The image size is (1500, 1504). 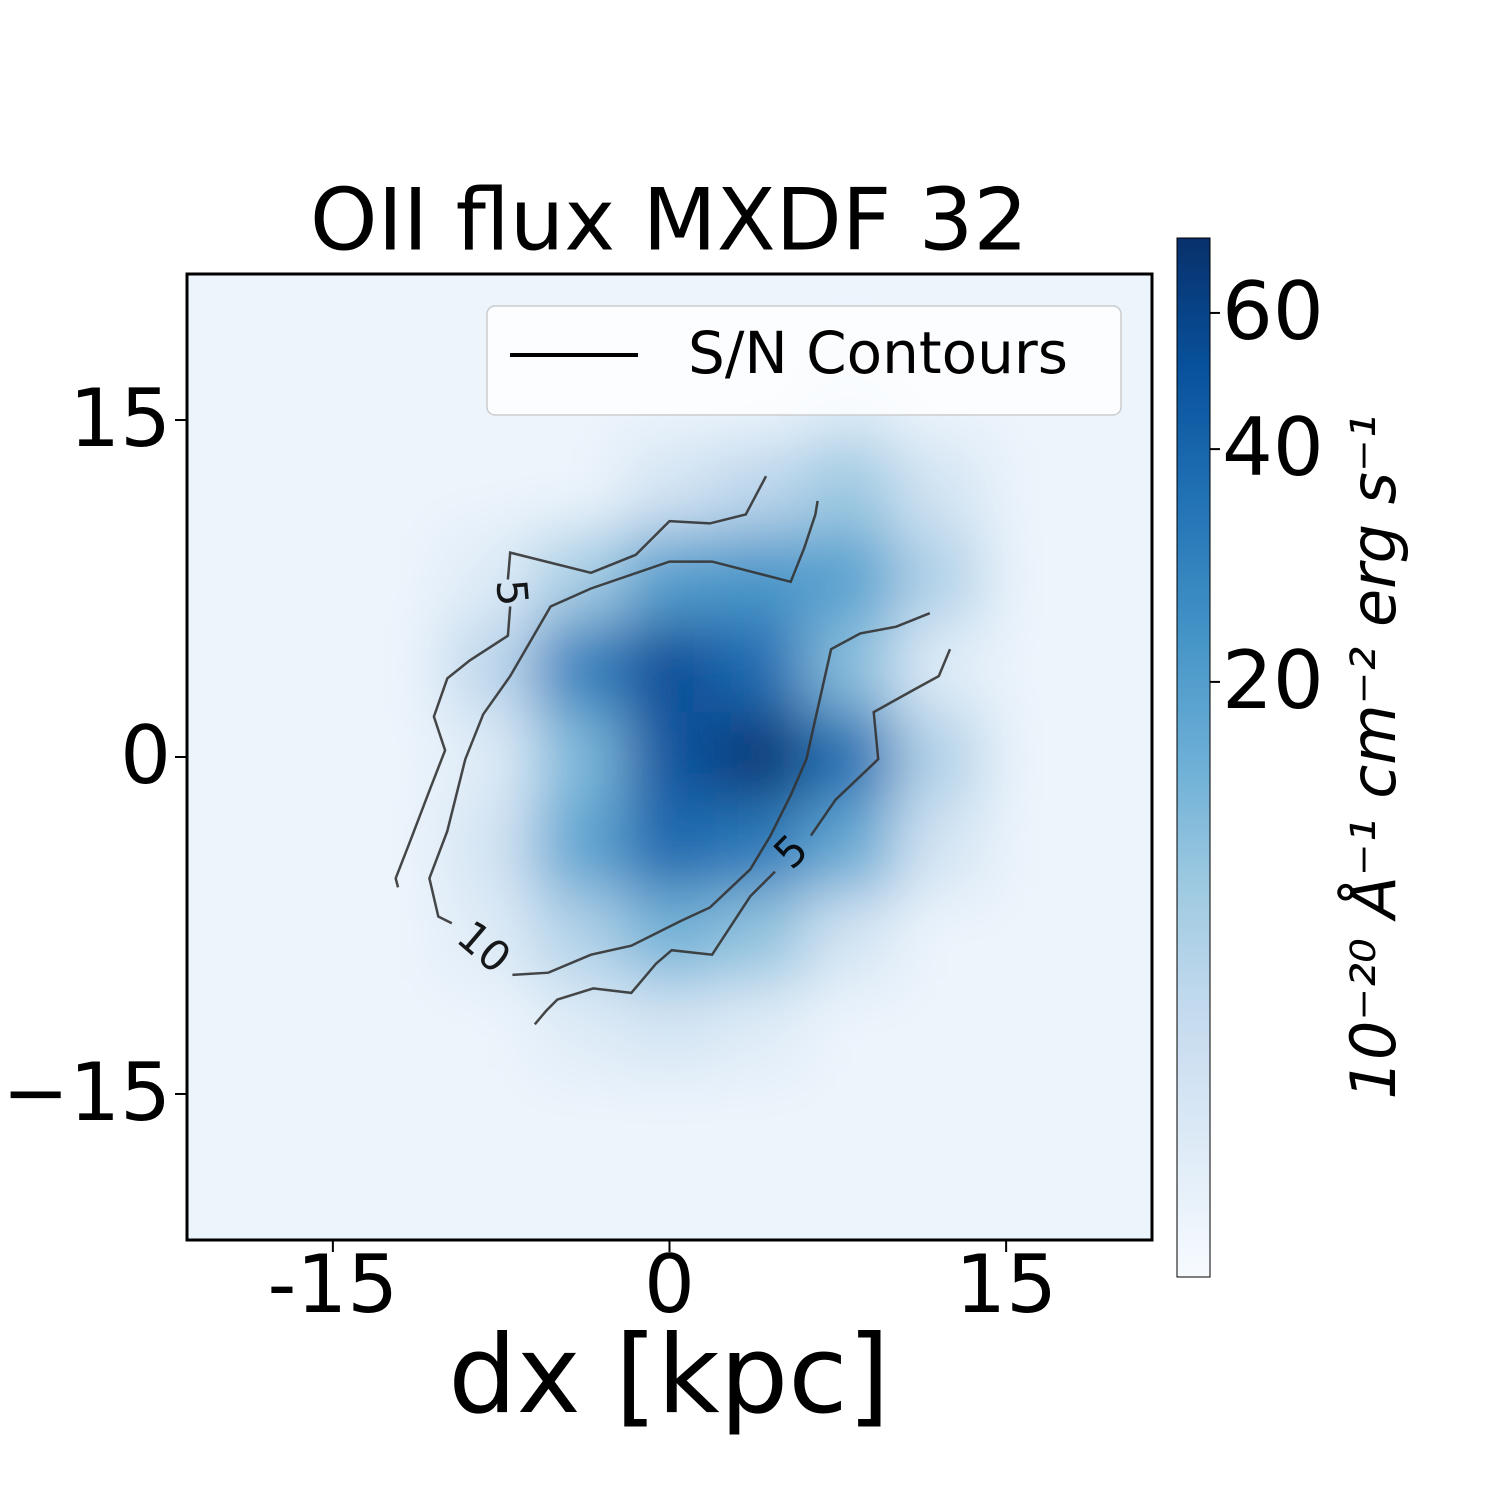 What do you see at coordinates (669, 220) in the screenshot?
I see `chart-title: OII flux MXDF 32` at bounding box center [669, 220].